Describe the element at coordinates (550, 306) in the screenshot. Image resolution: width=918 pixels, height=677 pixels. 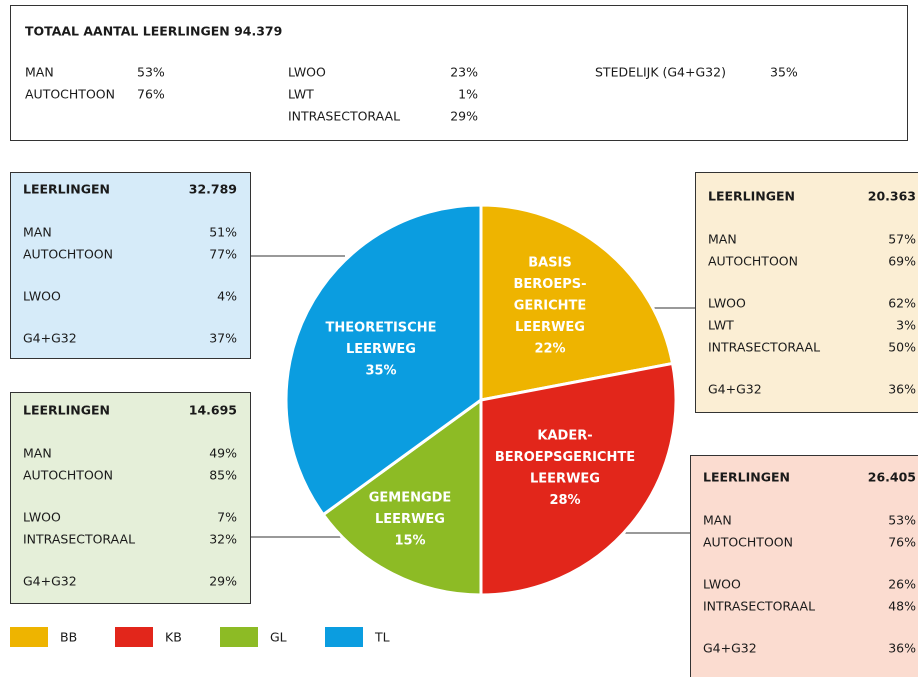
I see `slice-label: GERICHTE` at that location.